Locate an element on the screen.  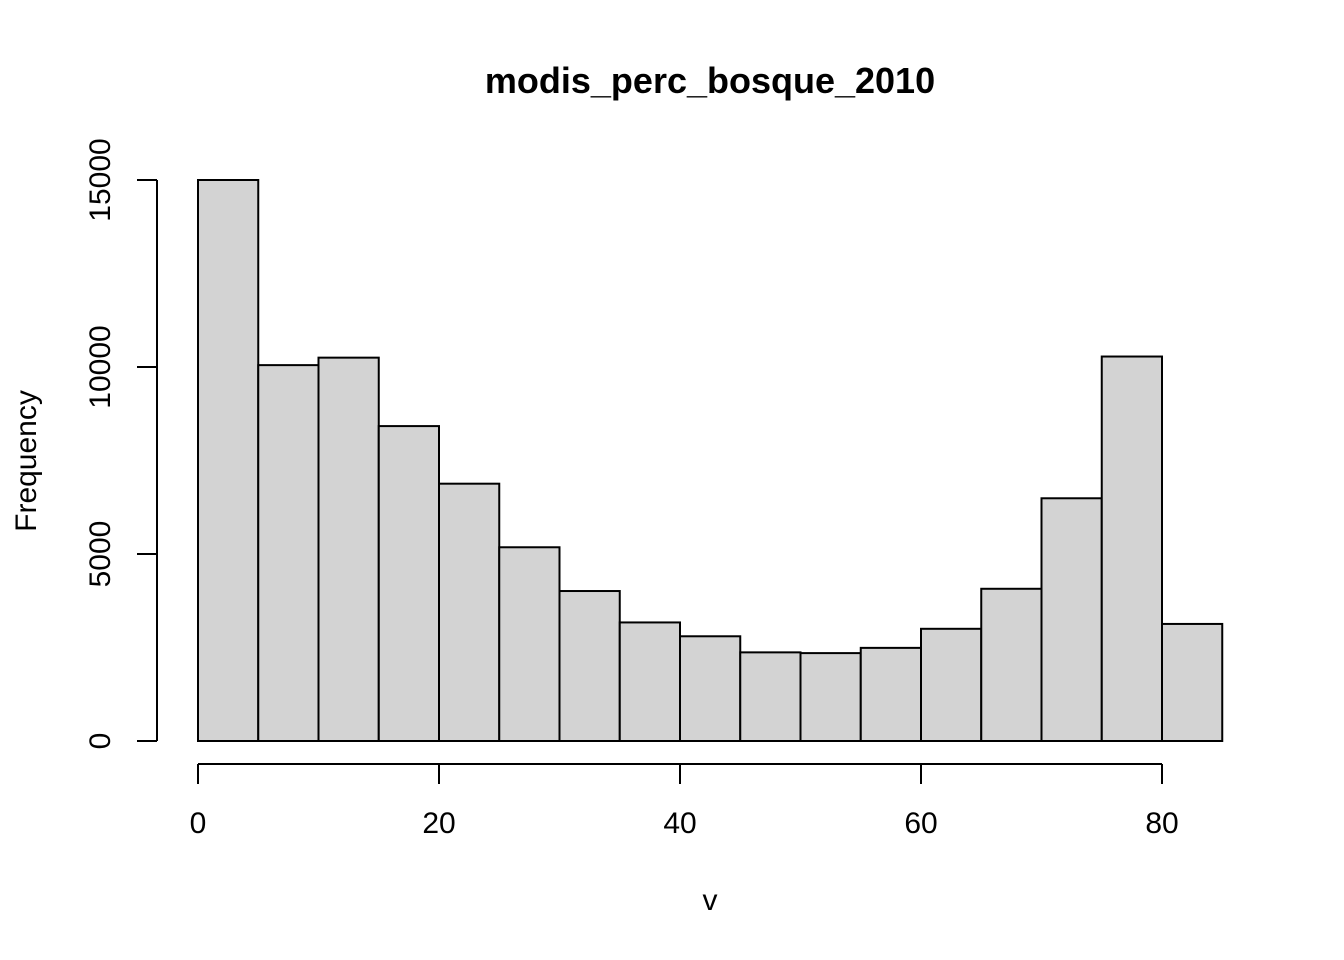
x-tick-label: 60 is located at coordinates (920, 823).